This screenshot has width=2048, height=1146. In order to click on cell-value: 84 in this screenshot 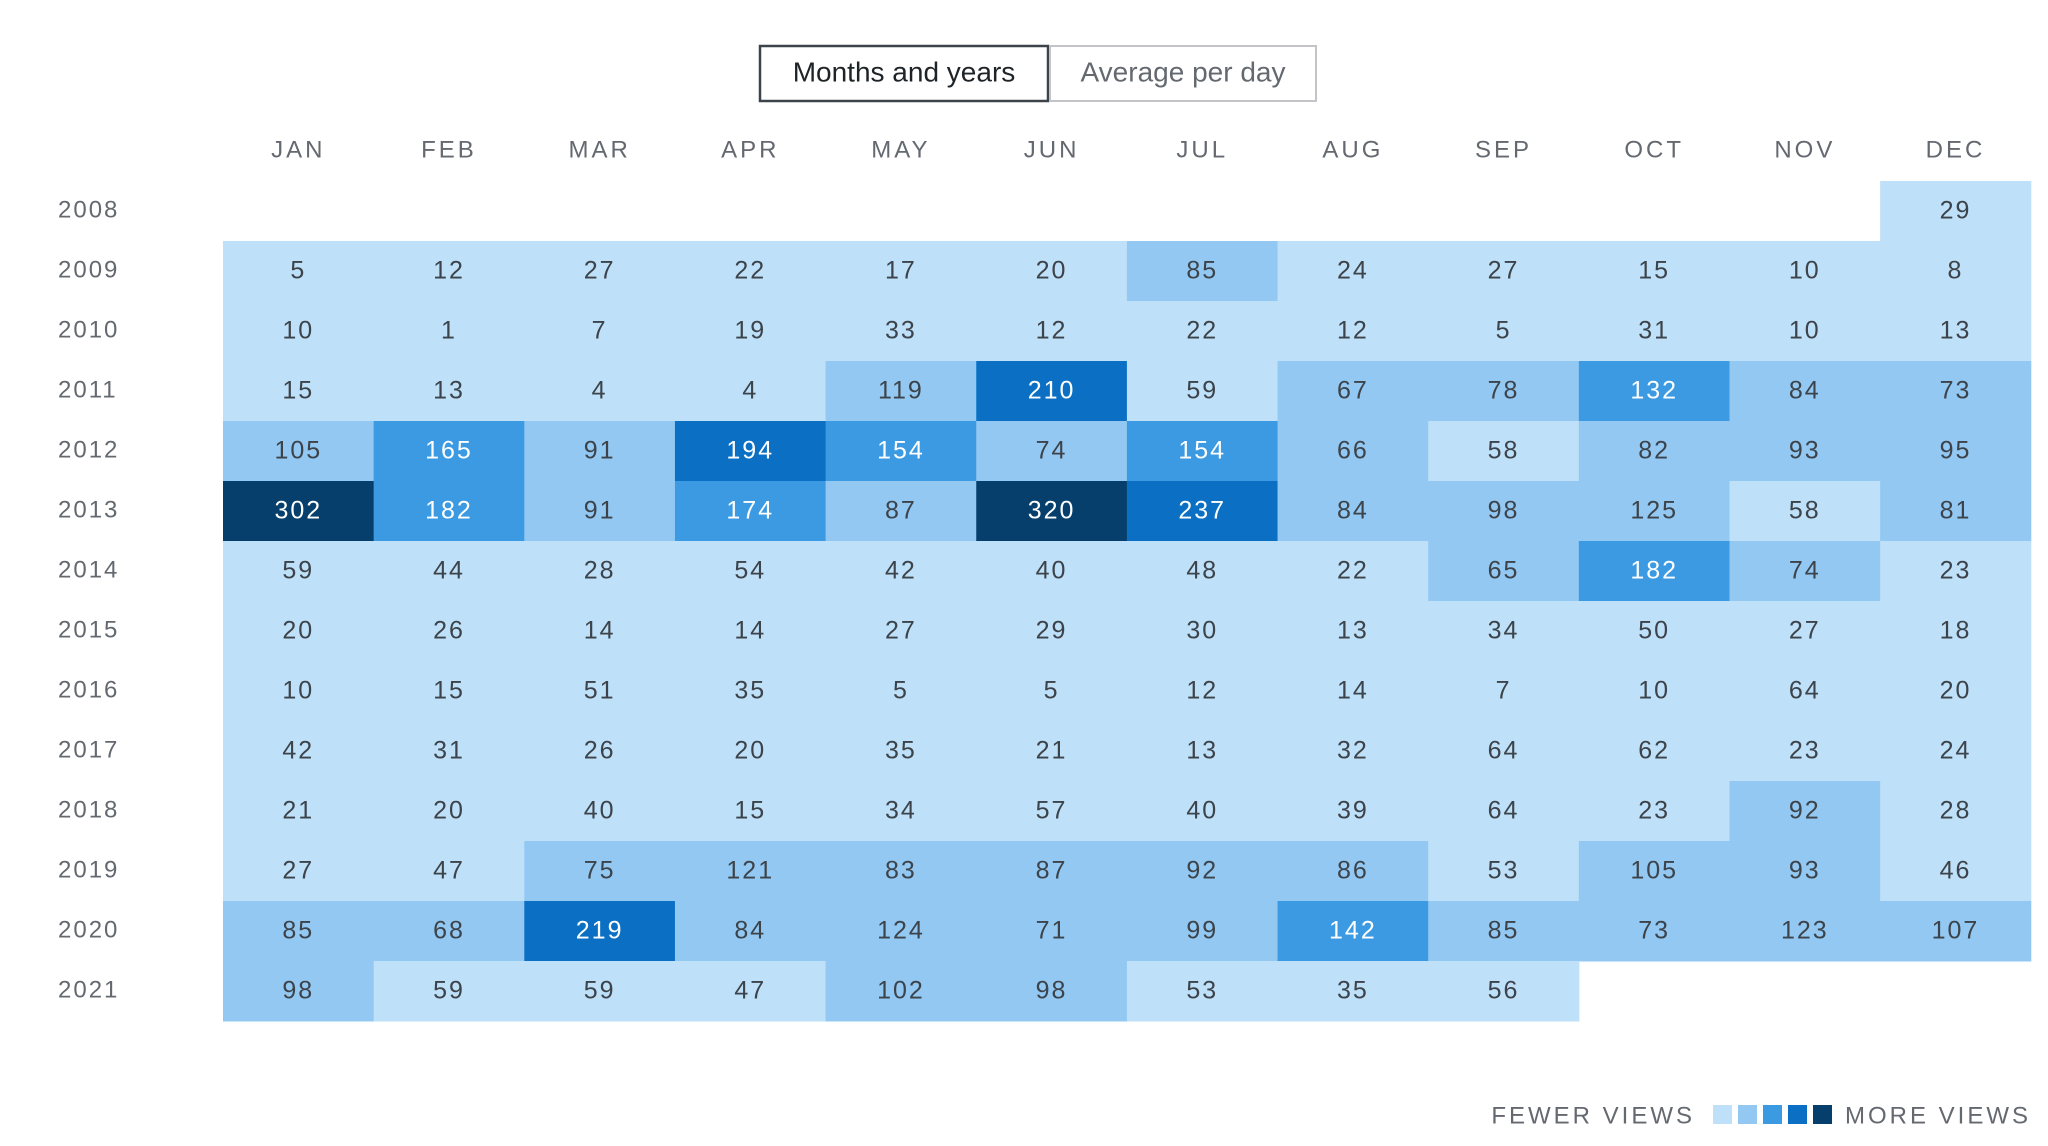, I will do `click(1805, 391)`.